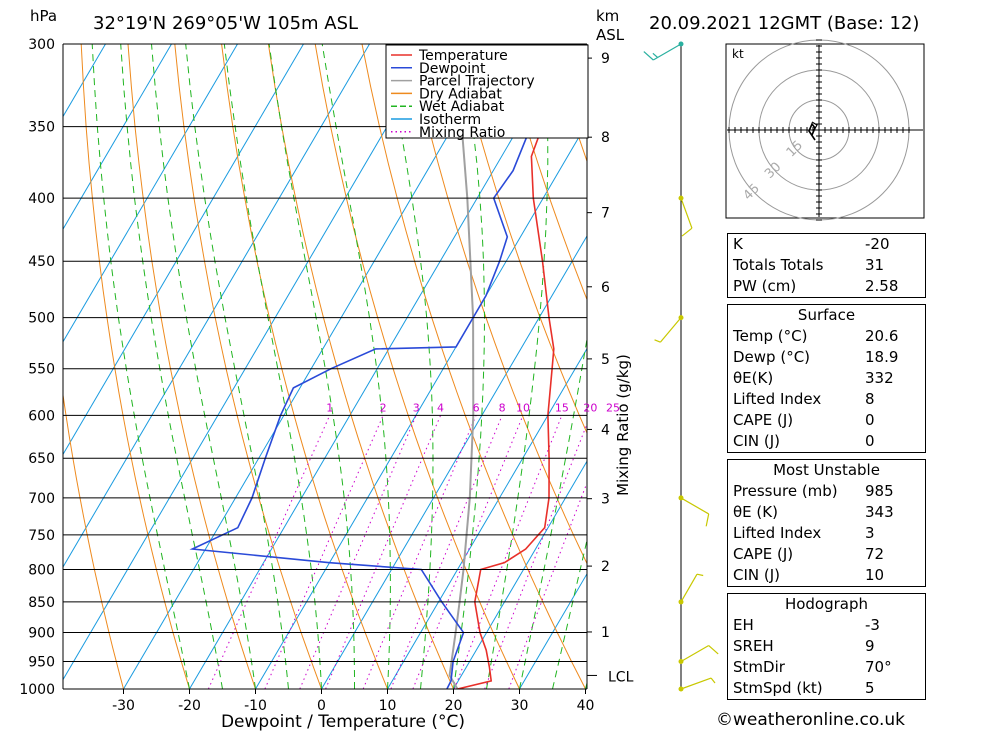 Image resolution: width=1000 pixels, height=733 pixels. Describe the element at coordinates (778, 688) in the screenshot. I see `stat-label: StmSpd (kt)` at that location.